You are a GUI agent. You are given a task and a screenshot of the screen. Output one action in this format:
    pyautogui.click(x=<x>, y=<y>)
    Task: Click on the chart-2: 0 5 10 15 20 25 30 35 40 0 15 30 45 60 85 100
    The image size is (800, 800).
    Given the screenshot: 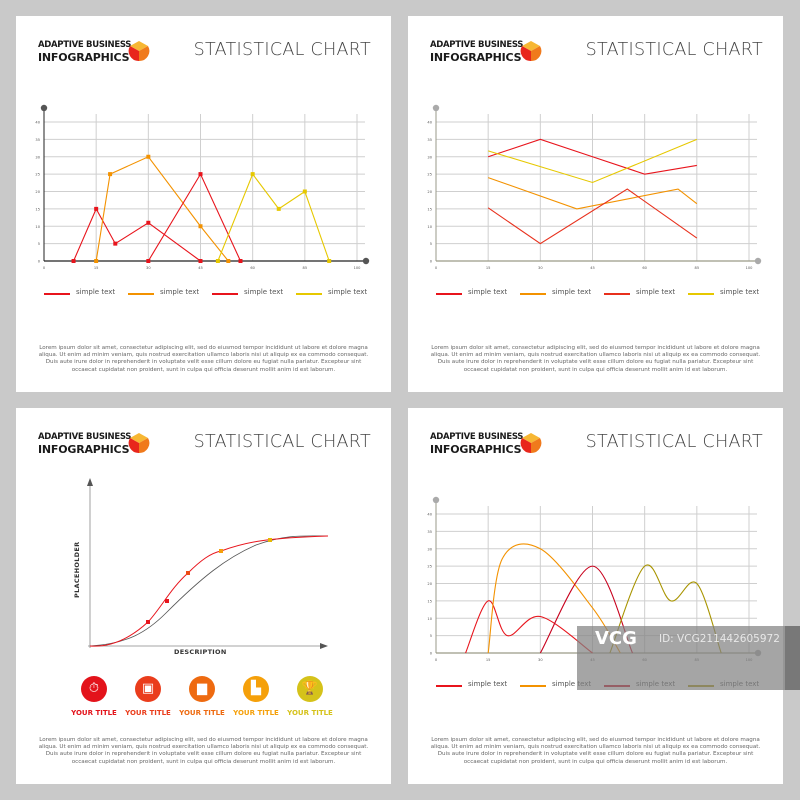 What is the action you would take?
    pyautogui.click(x=594, y=187)
    